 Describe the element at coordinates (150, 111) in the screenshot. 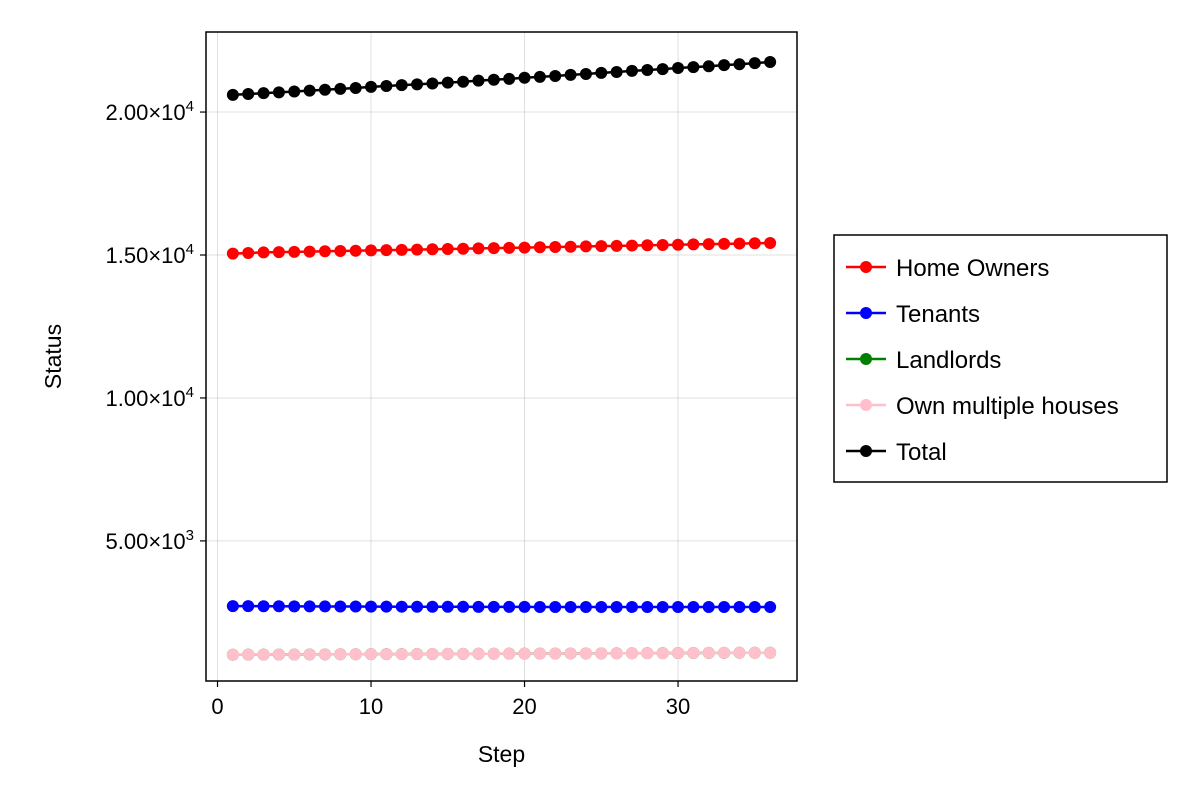

I see `y-tick-label: 2.00×10⁴` at that location.